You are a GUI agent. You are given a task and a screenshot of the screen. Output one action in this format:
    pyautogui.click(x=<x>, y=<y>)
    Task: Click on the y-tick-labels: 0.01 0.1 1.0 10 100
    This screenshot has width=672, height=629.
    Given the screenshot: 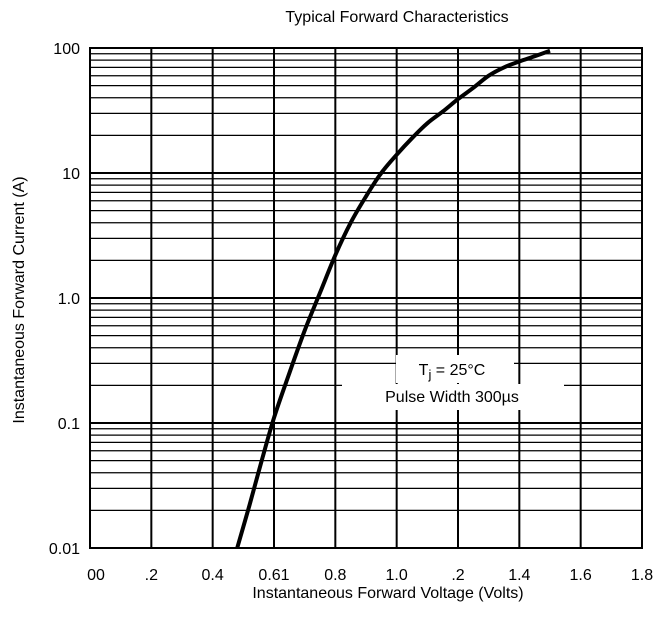 What is the action you would take?
    pyautogui.click(x=64, y=299)
    